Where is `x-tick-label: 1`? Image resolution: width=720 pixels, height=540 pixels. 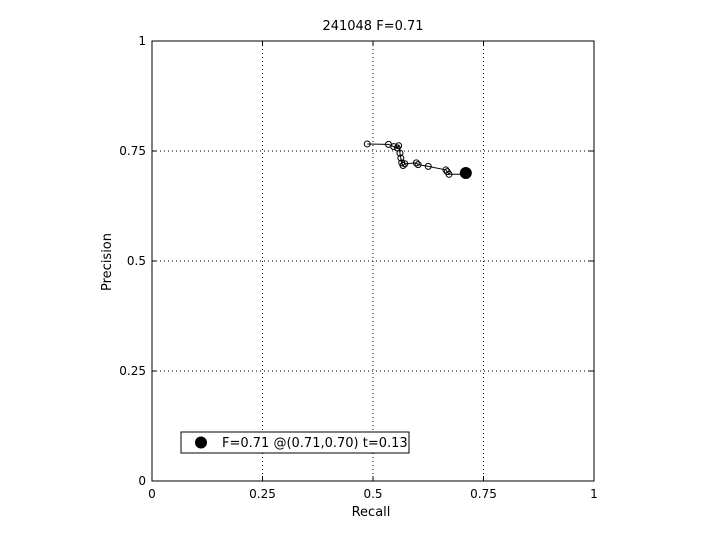
x-tick-label: 1 is located at coordinates (594, 494).